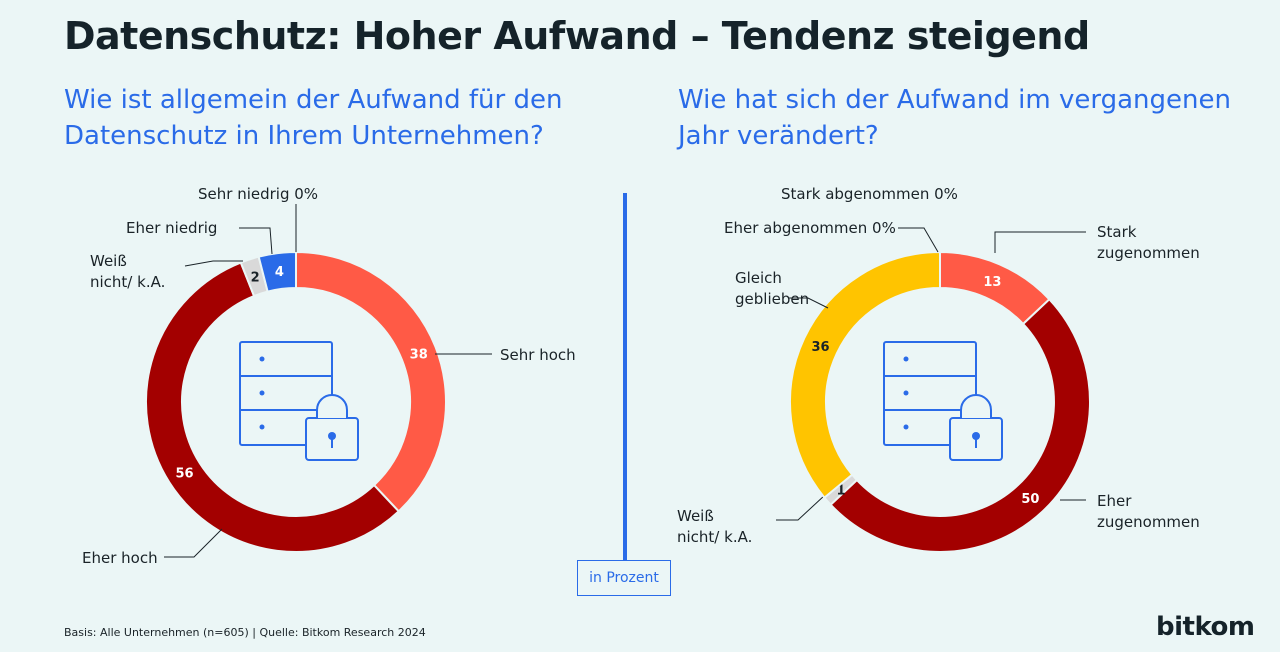 The width and height of the screenshot is (1280, 652). Describe the element at coordinates (185, 474) in the screenshot. I see `left-donut-value-label: 56` at that location.